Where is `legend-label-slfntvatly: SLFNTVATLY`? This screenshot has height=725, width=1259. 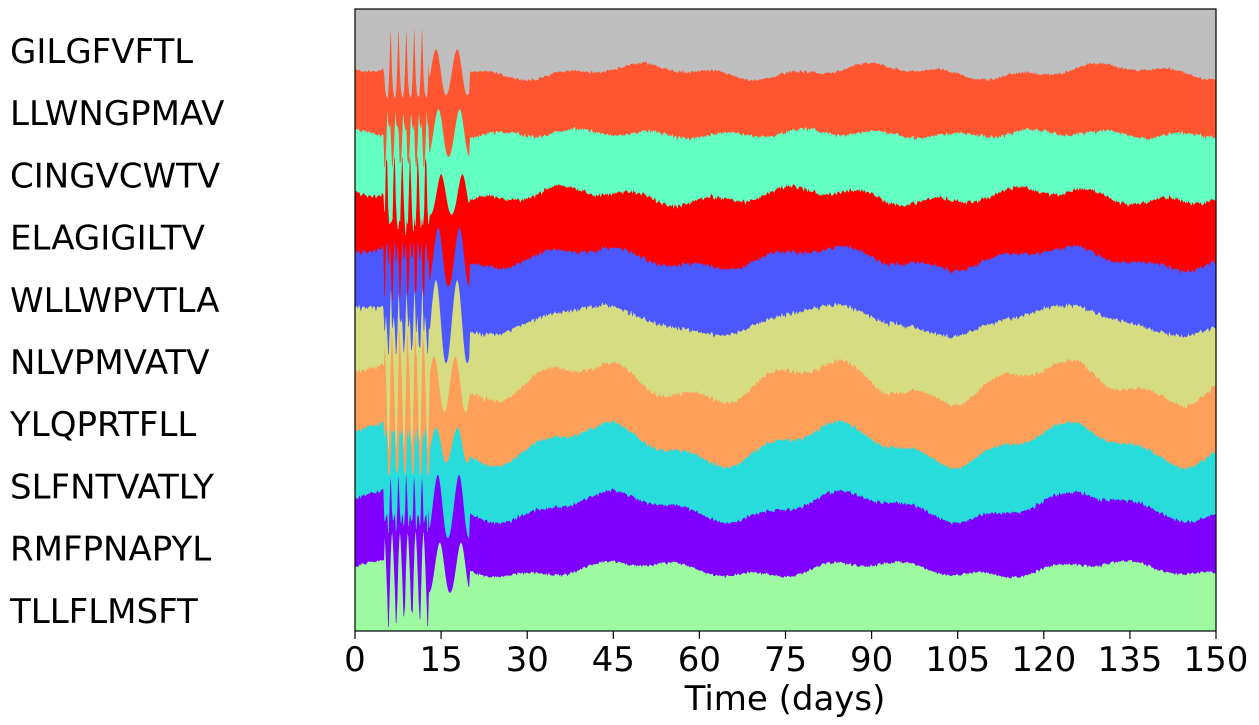 legend-label-slfntvatly: SLFNTVATLY is located at coordinates (112, 487).